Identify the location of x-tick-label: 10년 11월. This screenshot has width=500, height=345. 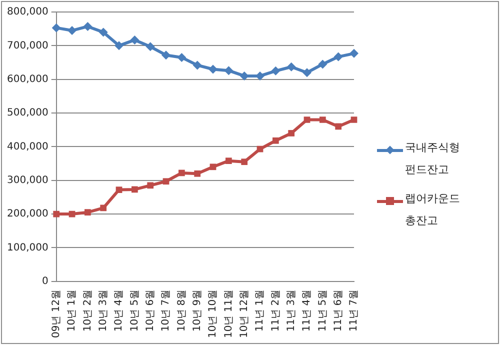
(228, 313).